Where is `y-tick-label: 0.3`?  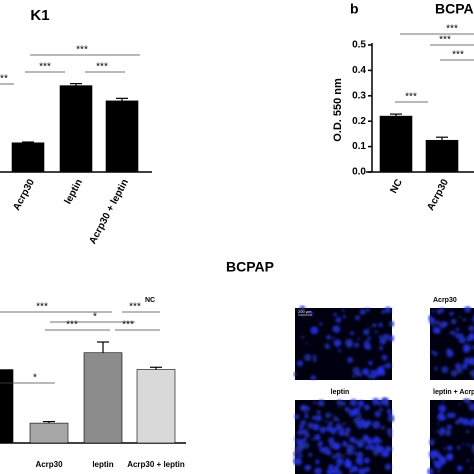 y-tick-label: 0.3 is located at coordinates (359, 95).